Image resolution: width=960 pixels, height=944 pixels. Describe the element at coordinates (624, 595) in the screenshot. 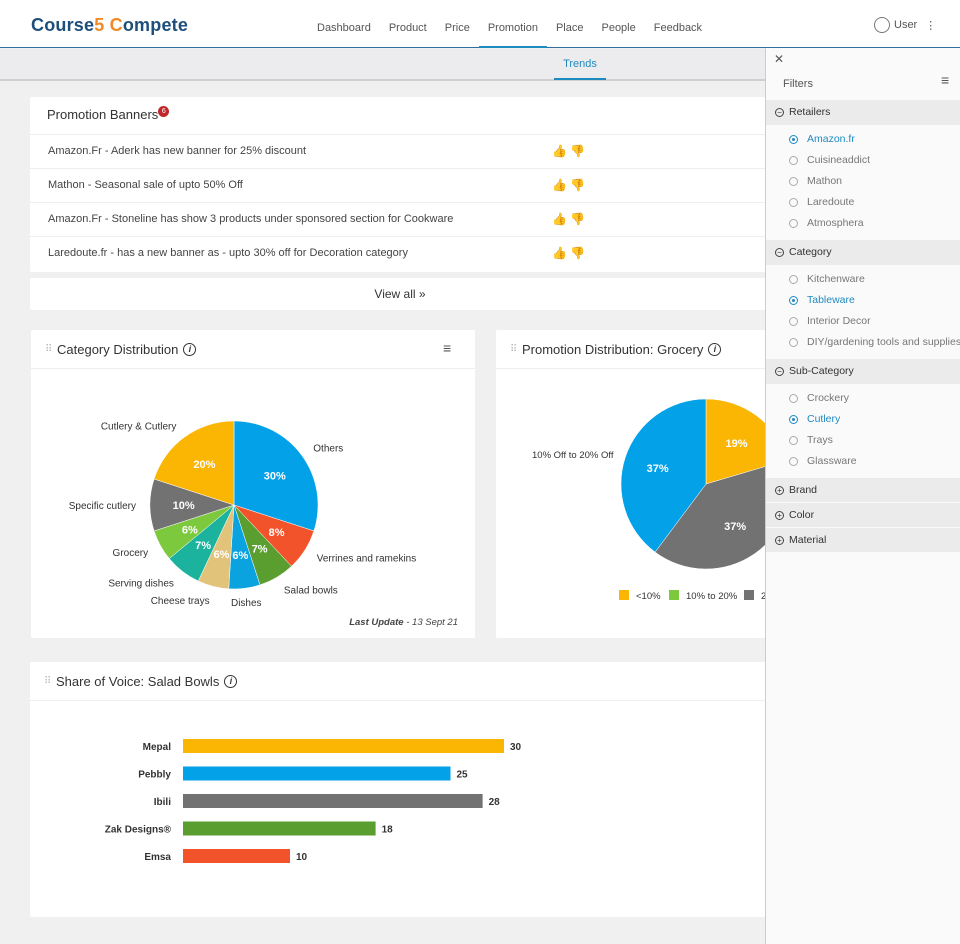

I see `legend-swatch` at that location.